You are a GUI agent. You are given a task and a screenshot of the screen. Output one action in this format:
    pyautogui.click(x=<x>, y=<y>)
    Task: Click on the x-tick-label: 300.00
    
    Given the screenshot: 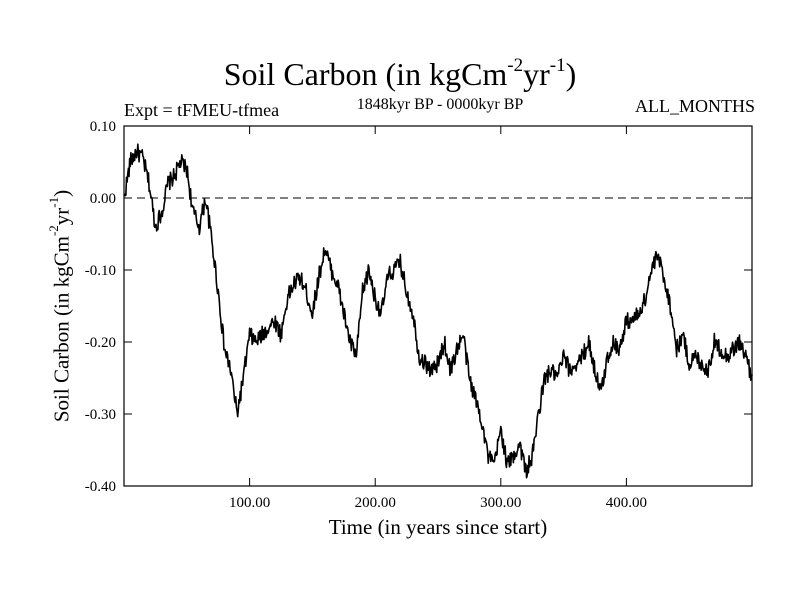 What is the action you would take?
    pyautogui.click(x=500, y=503)
    